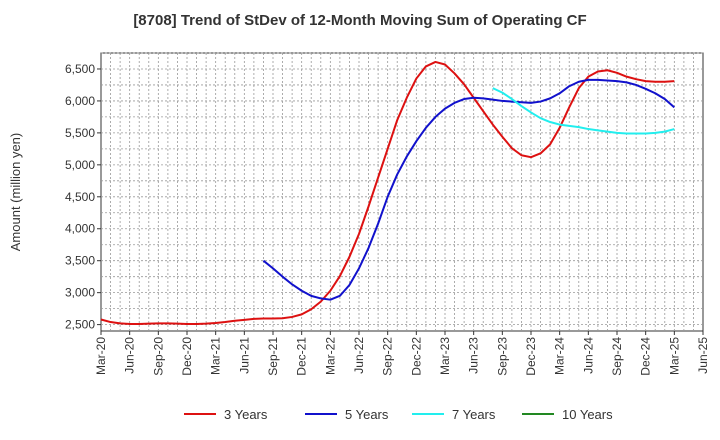  Describe the element at coordinates (646, 356) in the screenshot. I see `x-tick-label: Dec-24` at that location.